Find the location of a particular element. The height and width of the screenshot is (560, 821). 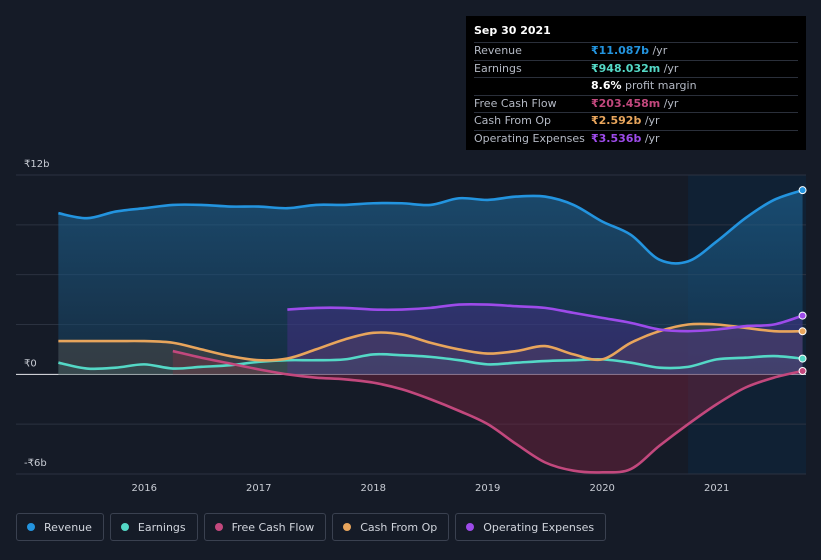

tooltip-row: Free Cash Flow ₹203.458m /yr is located at coordinates (636, 105).